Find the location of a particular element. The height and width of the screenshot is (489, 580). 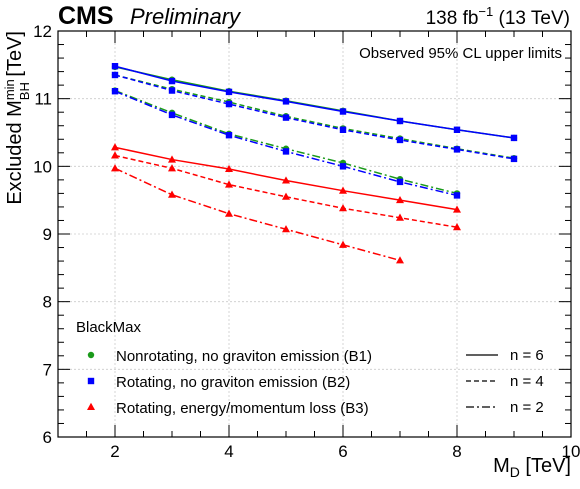

x-axis-sub: D is located at coordinates (515, 472).